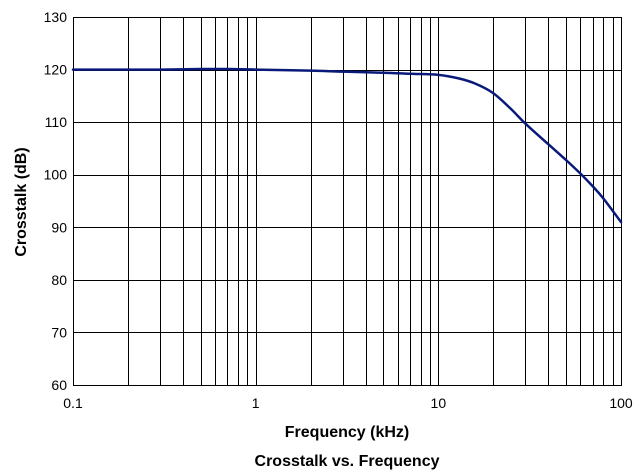  Describe the element at coordinates (59, 227) in the screenshot. I see `y-tick-label: 90` at that location.